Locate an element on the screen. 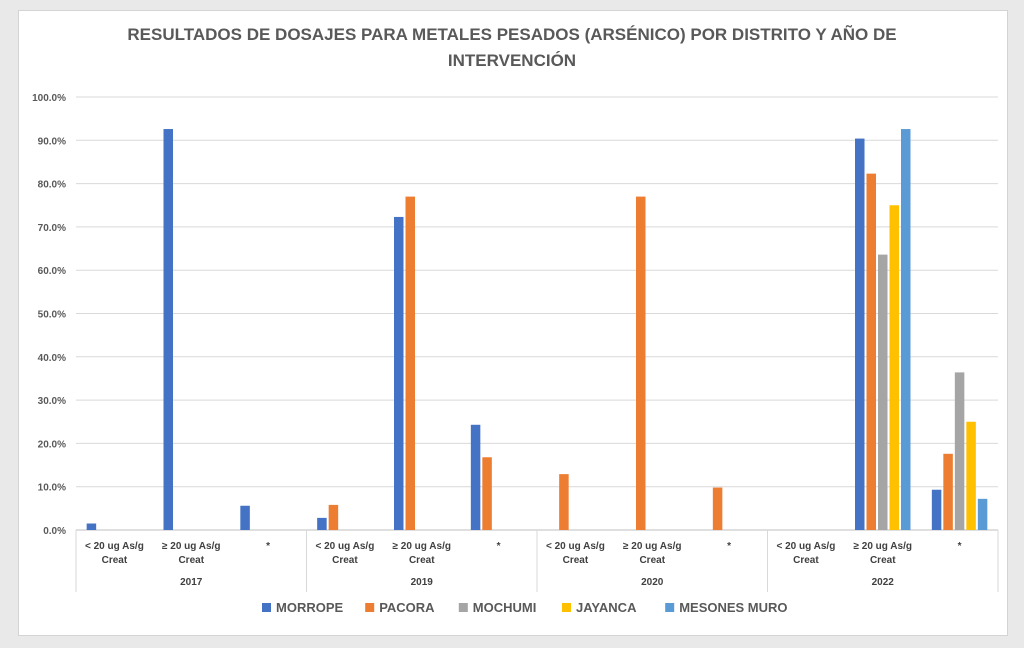  y-tick-label: 50.0% is located at coordinates (52, 315).